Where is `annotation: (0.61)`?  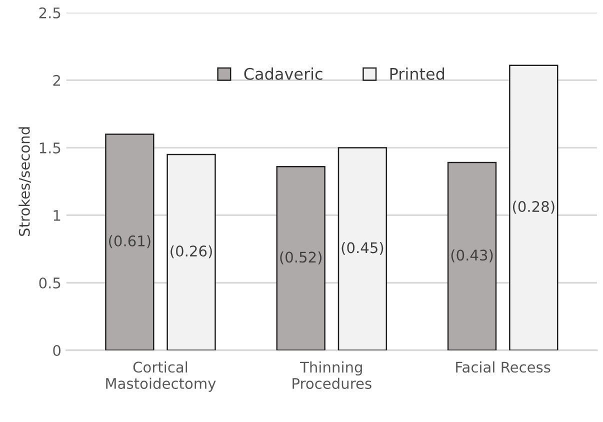
annotation: (0.61) is located at coordinates (129, 241).